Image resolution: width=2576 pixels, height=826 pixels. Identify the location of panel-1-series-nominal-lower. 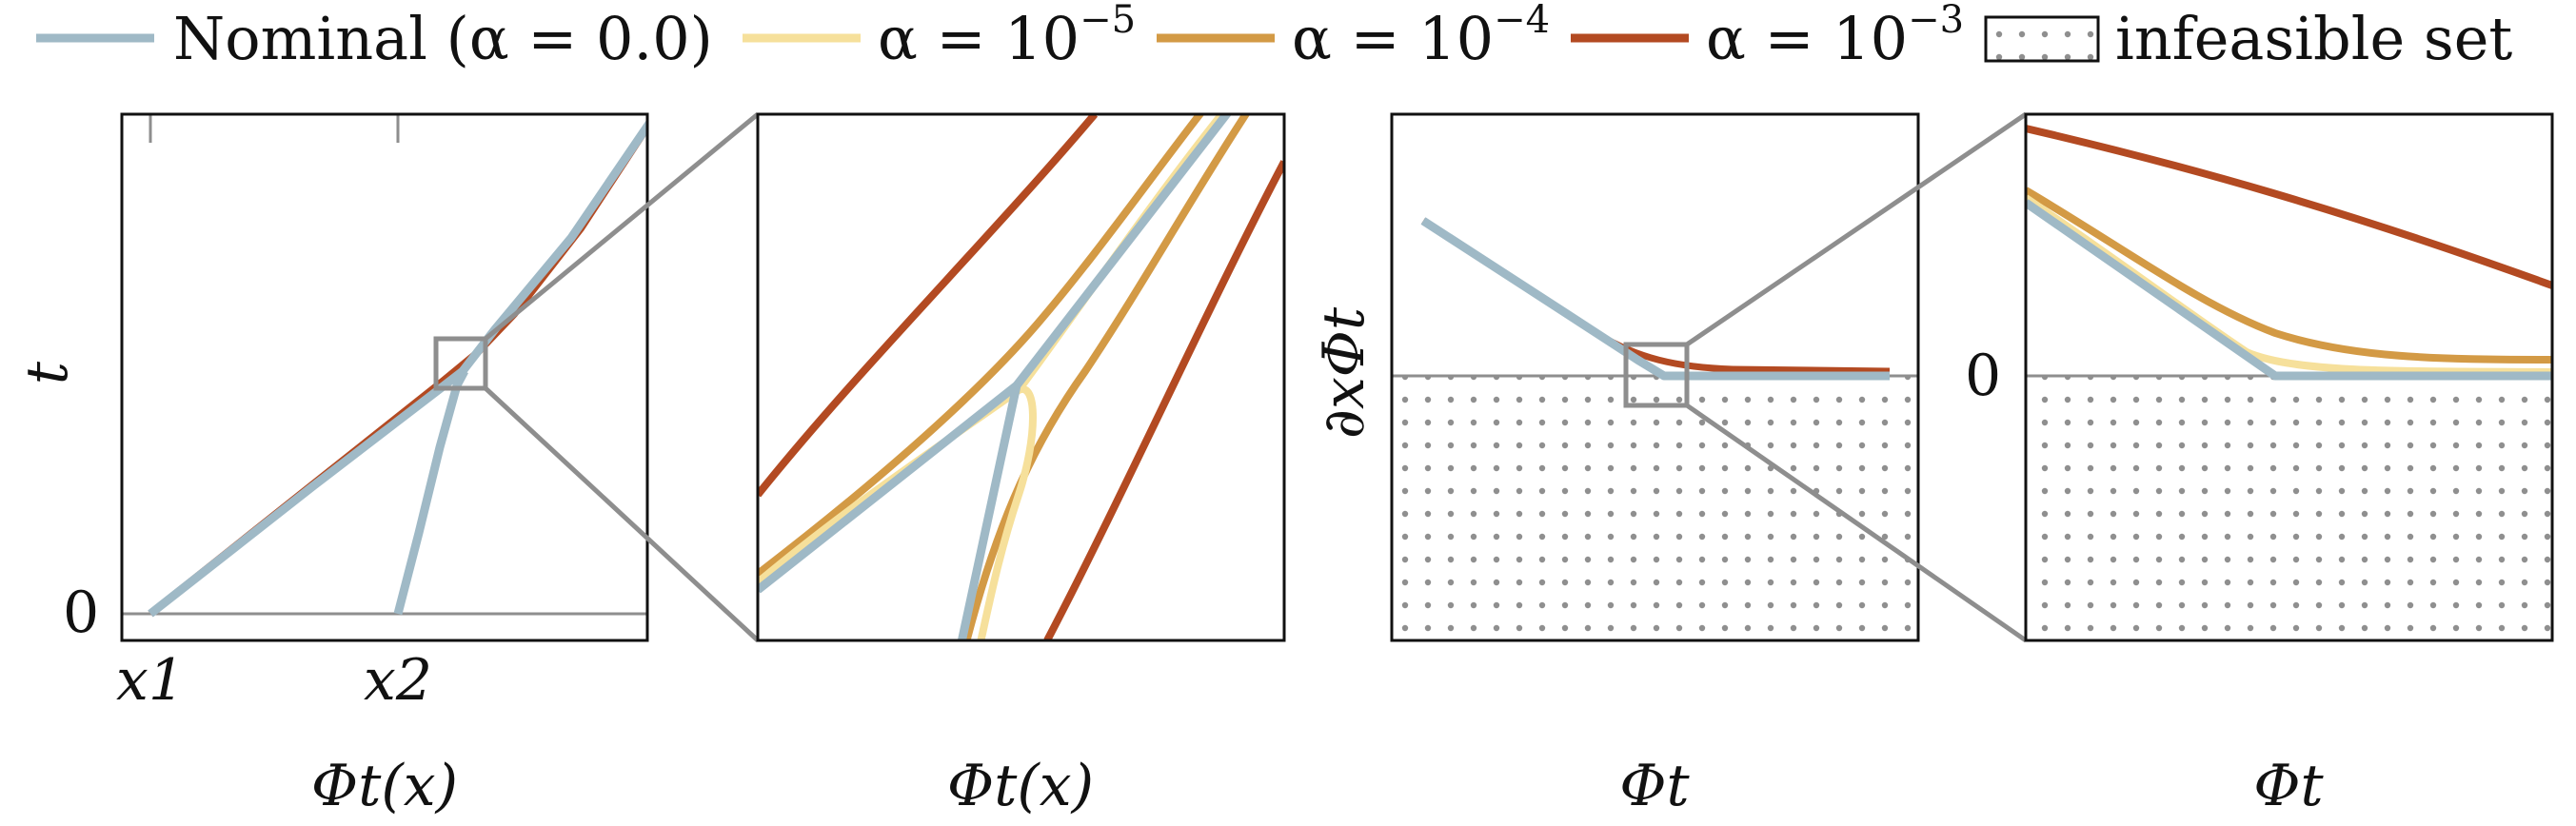
(431, 492).